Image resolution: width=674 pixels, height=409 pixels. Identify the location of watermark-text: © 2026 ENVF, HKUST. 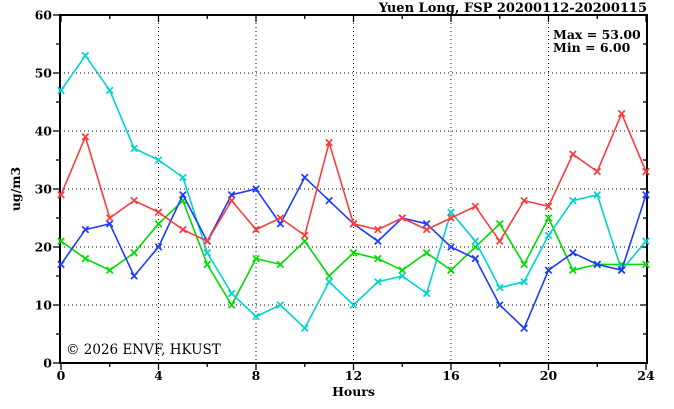
(143, 350).